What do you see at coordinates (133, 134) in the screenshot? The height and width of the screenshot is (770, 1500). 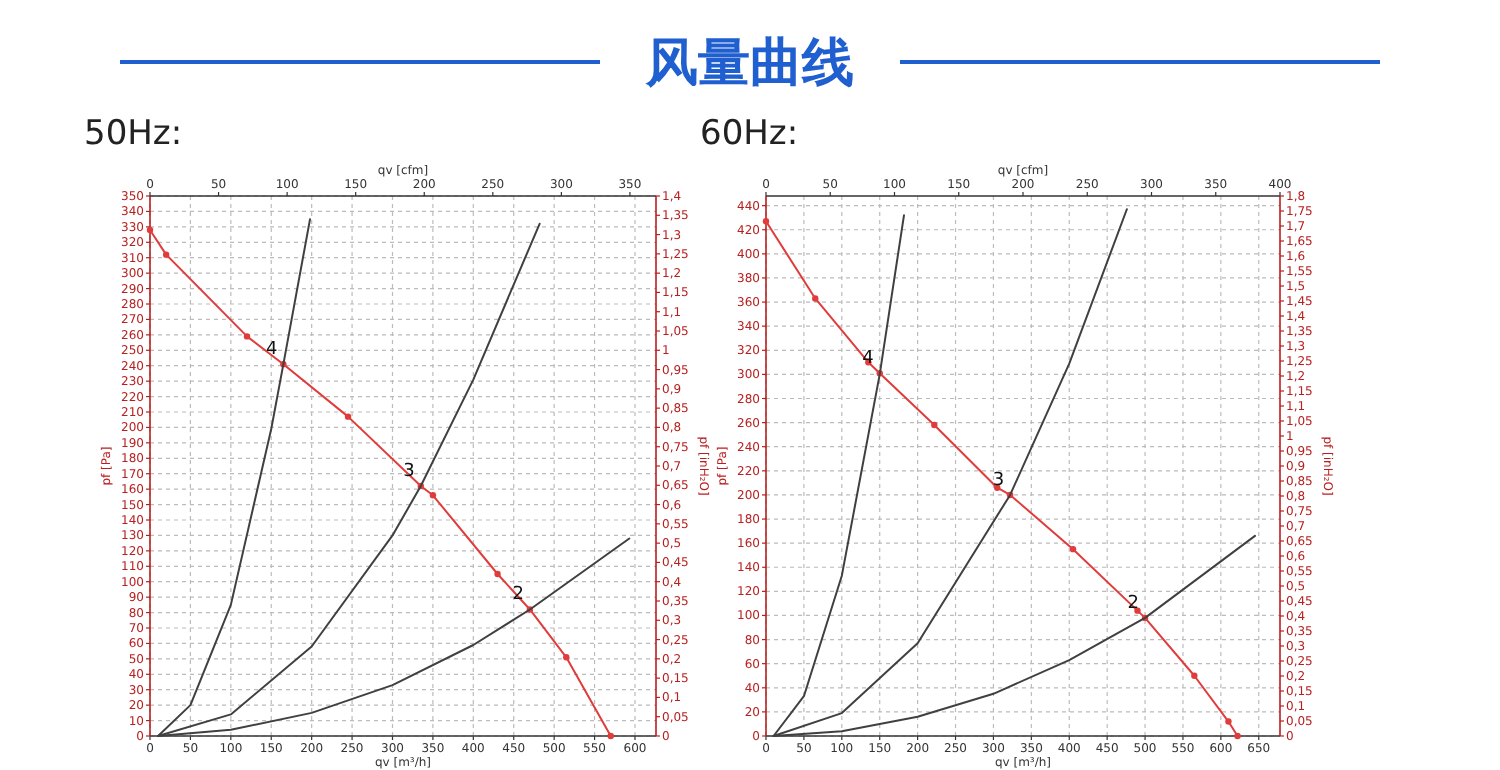 I see `chart-subtitle: 50Hz:` at bounding box center [133, 134].